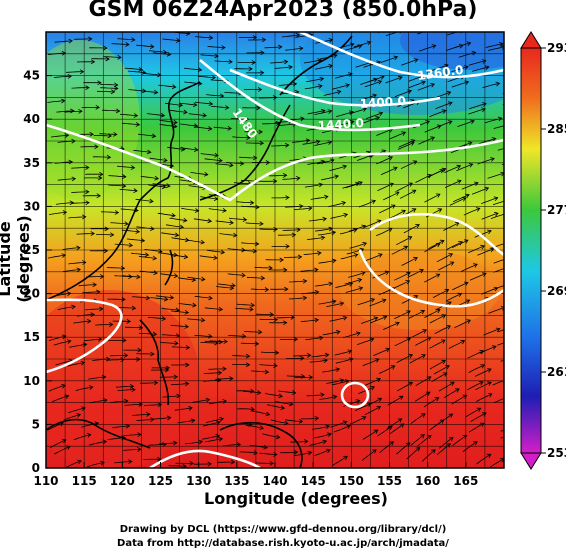 This screenshot has height=554, width=566. Describe the element at coordinates (198, 481) in the screenshot. I see `x-tick-label: 130` at that location.